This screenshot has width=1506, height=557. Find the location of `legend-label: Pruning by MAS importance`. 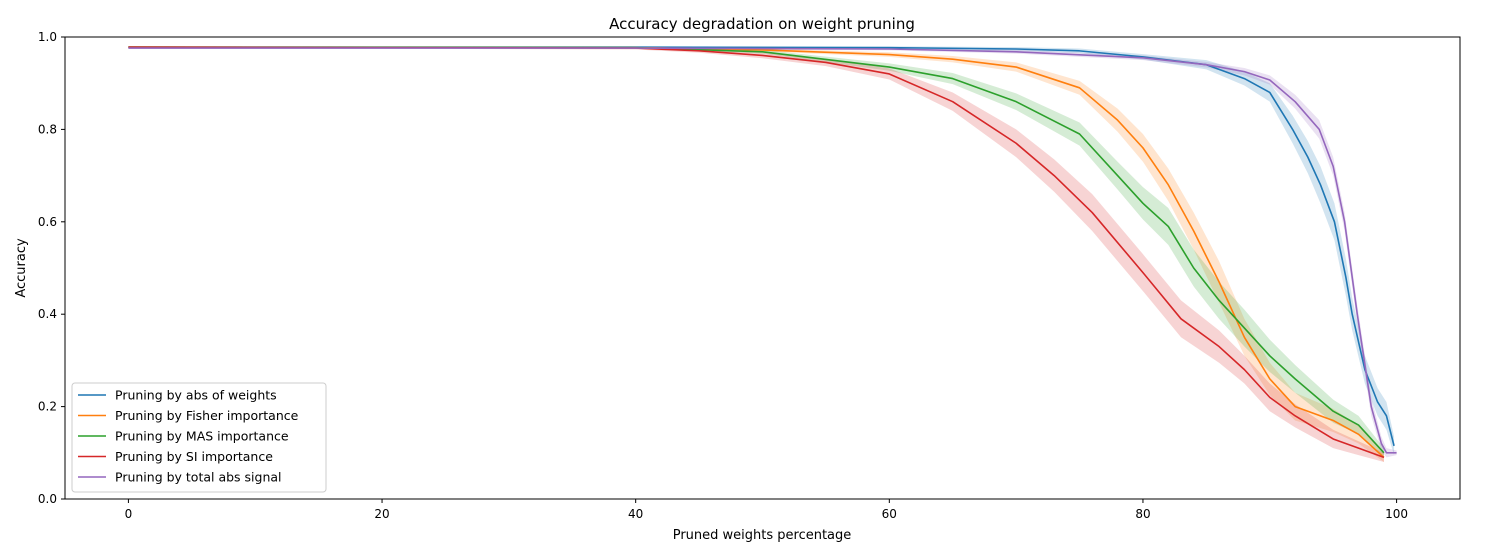

legend-label: Pruning by MAS importance is located at coordinates (202, 436).